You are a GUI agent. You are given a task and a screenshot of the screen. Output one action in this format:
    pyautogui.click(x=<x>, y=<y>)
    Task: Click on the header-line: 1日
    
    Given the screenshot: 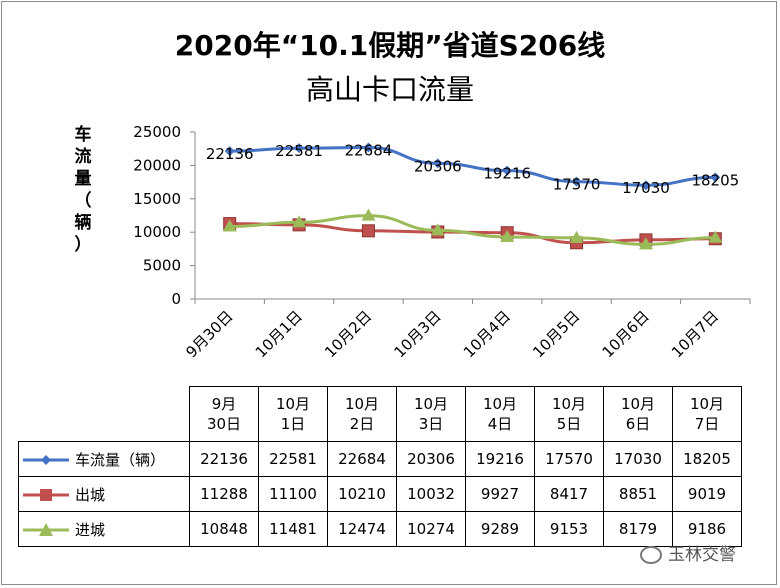 What is the action you would take?
    pyautogui.click(x=293, y=424)
    